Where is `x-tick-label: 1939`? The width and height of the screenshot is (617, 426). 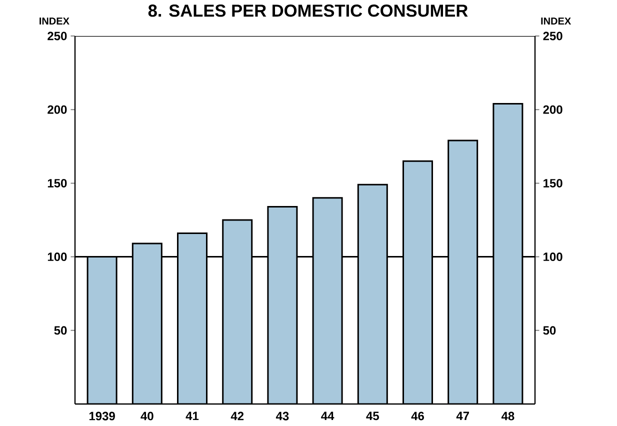 x-tick-label: 1939 is located at coordinates (102, 416).